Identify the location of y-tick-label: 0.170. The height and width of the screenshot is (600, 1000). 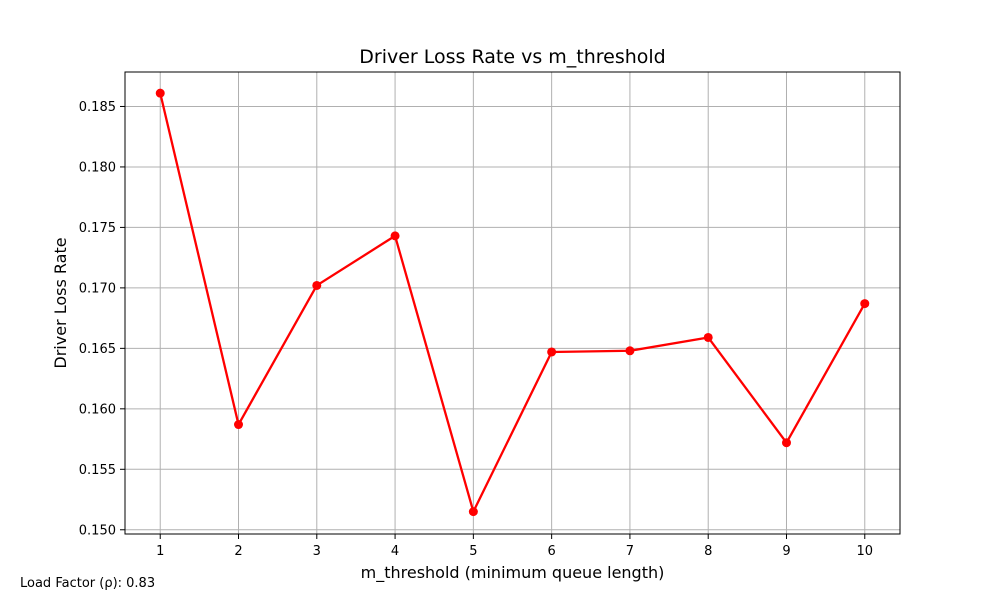
(97, 288).